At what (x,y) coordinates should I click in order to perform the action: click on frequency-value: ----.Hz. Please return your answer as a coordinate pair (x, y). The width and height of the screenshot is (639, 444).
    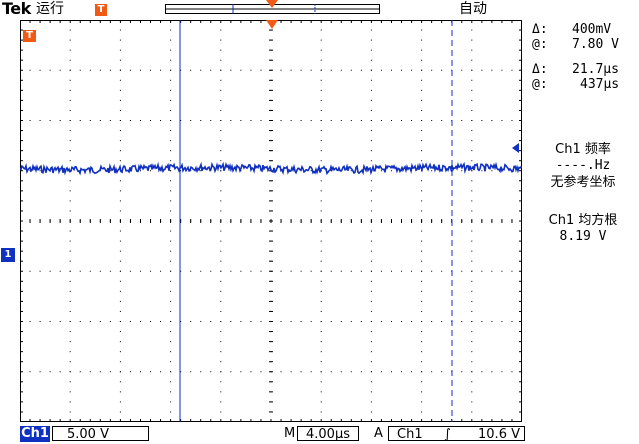
    Looking at the image, I should click on (583, 165).